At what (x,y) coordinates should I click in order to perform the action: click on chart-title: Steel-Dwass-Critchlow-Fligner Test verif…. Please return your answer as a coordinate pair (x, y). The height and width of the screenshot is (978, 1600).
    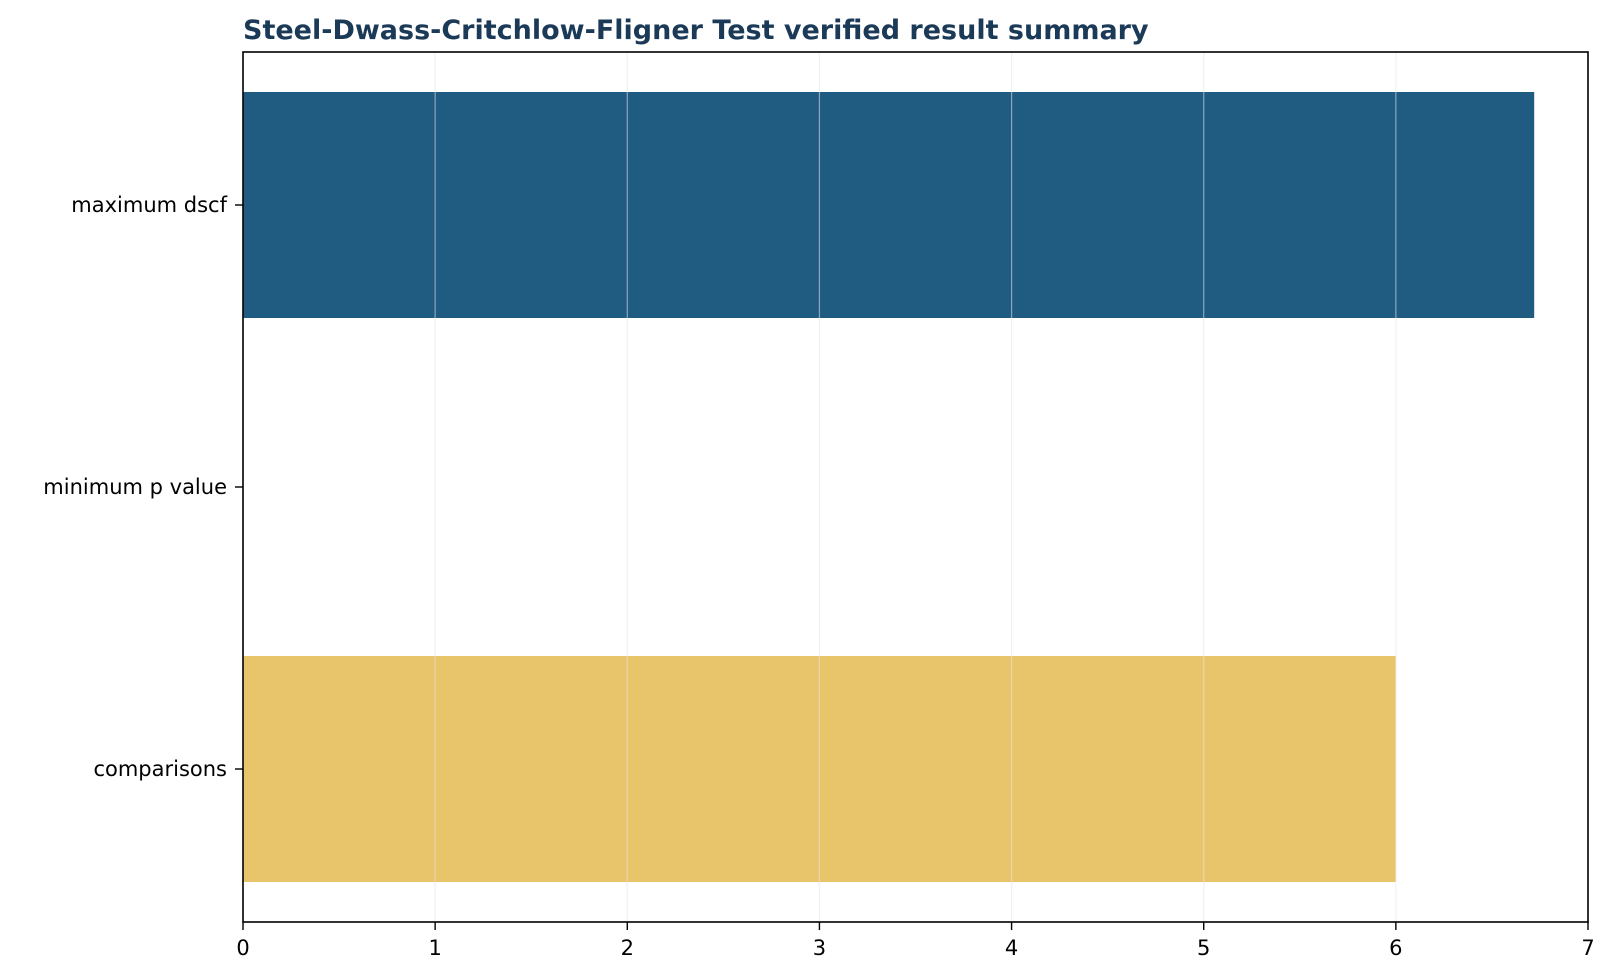
    Looking at the image, I should click on (696, 30).